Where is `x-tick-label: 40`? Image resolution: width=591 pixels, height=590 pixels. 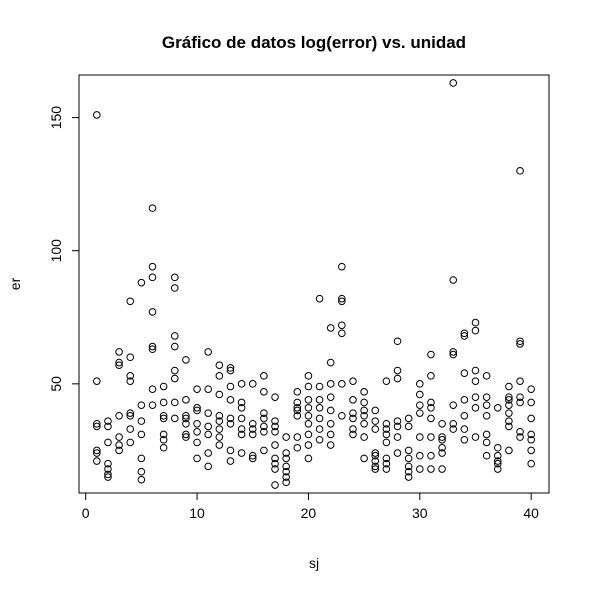
x-tick-label: 40 is located at coordinates (531, 513).